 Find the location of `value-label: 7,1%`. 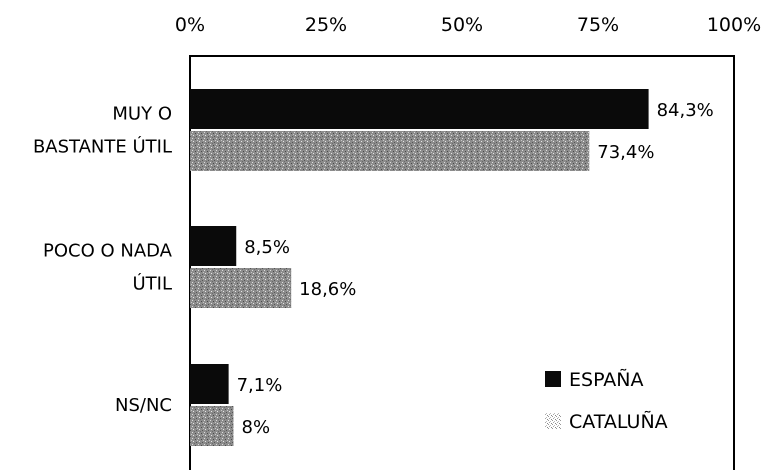

value-label: 7,1% is located at coordinates (260, 385).